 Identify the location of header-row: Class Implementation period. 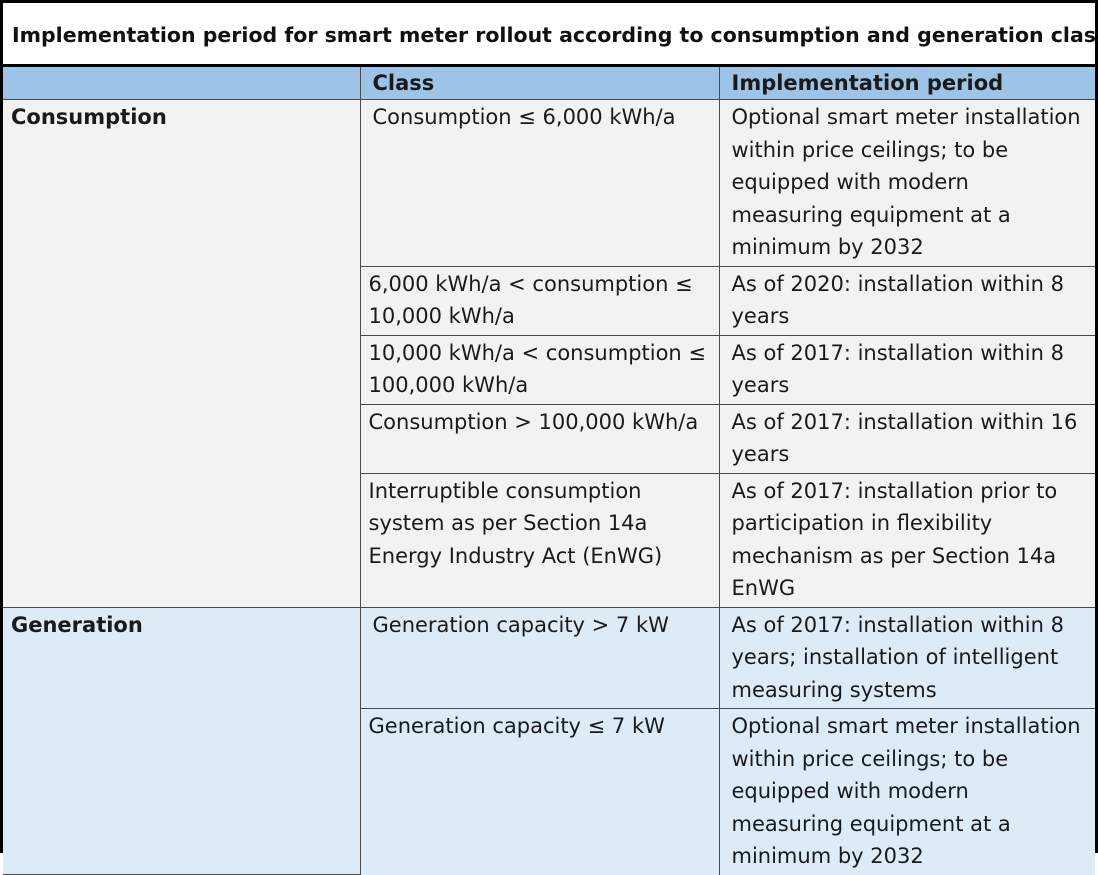
(549, 83).